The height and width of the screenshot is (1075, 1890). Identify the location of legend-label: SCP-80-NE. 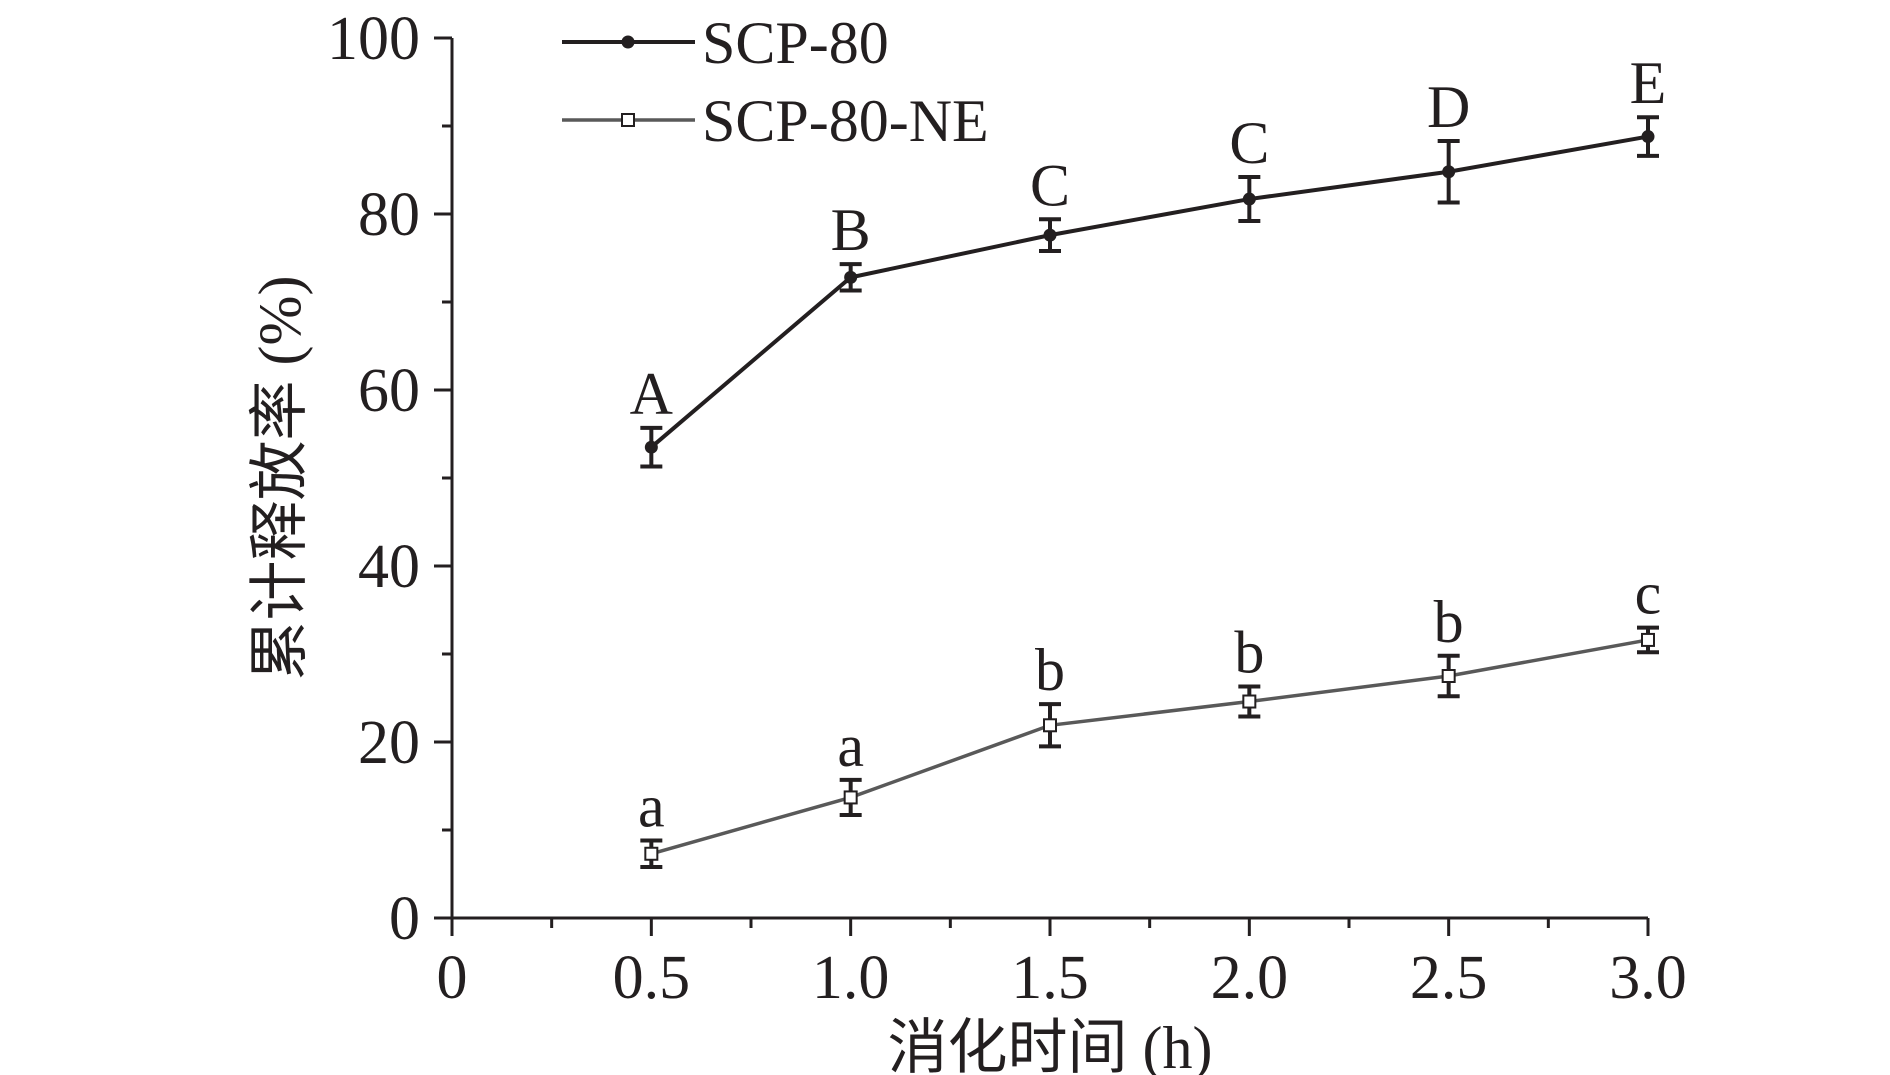
(845, 121).